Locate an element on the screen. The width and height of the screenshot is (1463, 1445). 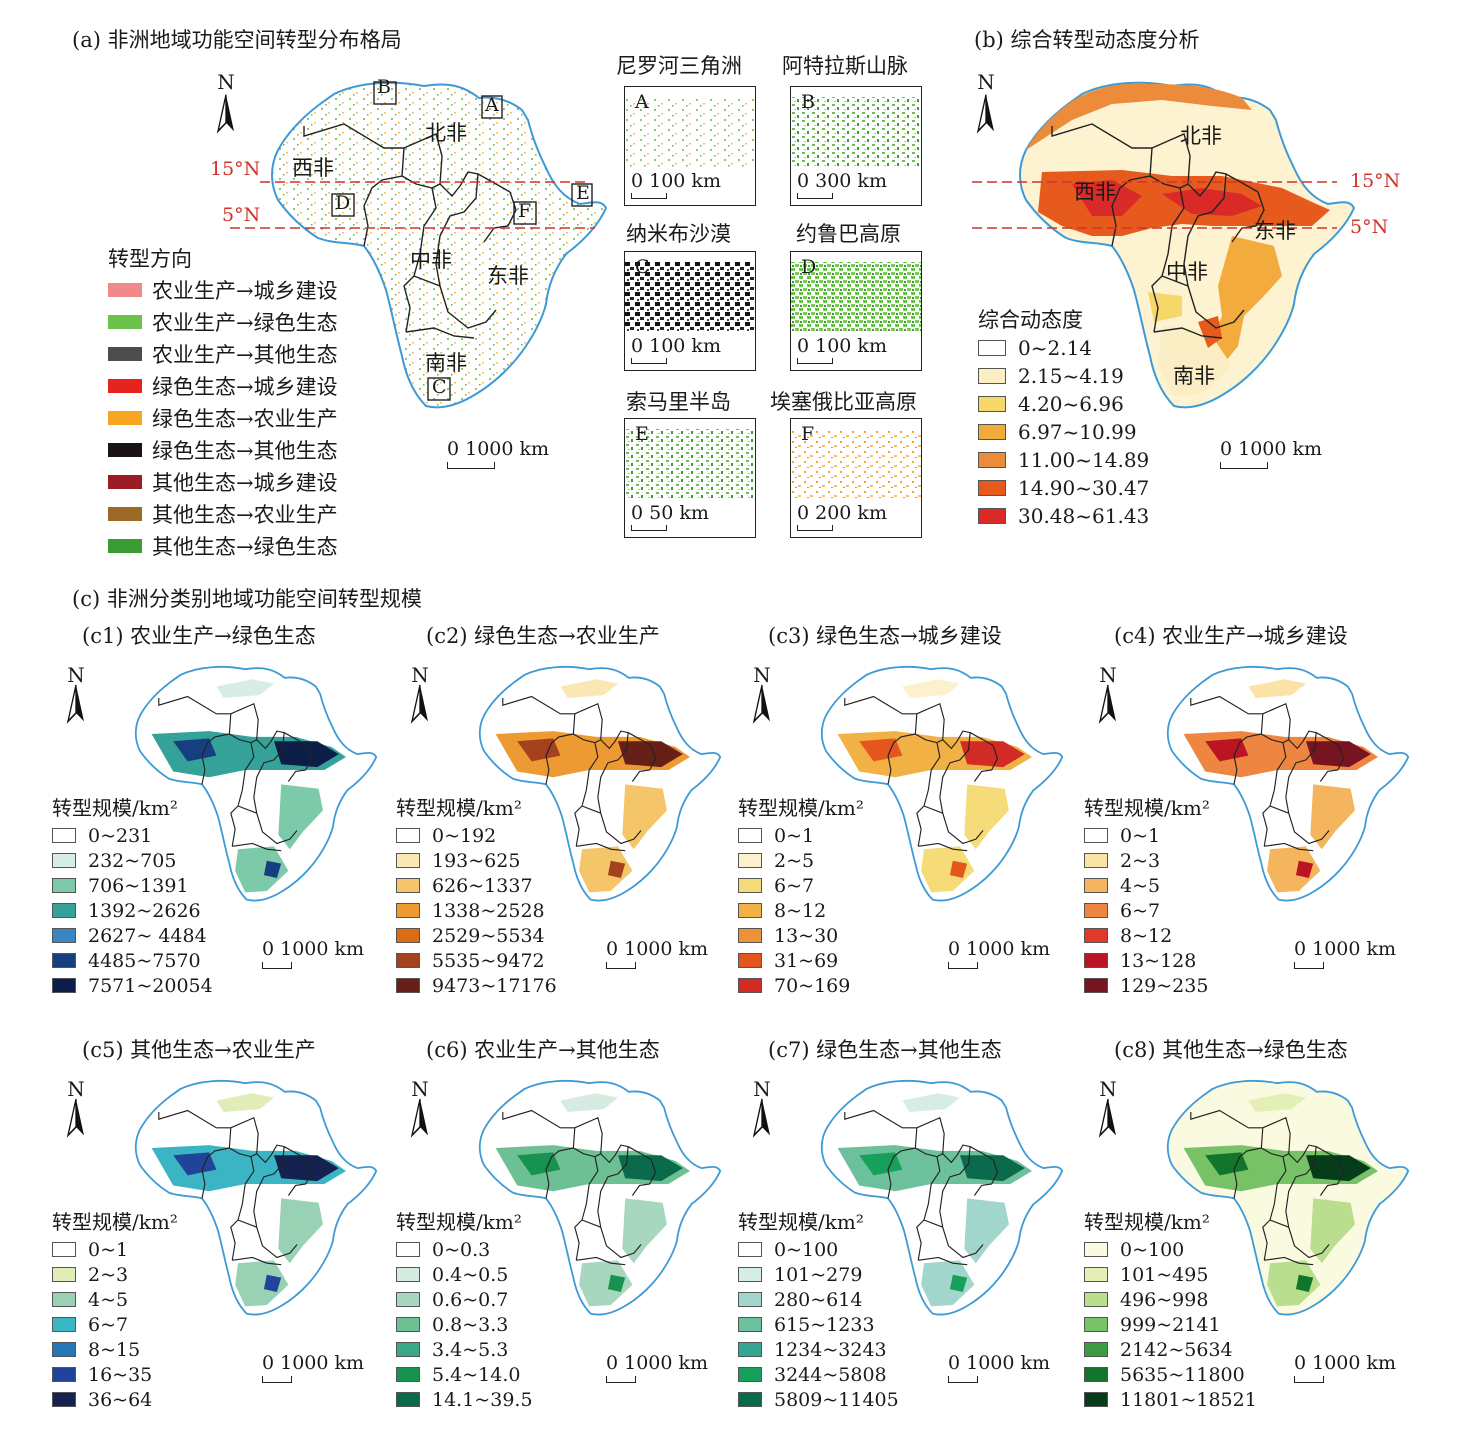
legend-item: 4~5 is located at coordinates (1146, 885).